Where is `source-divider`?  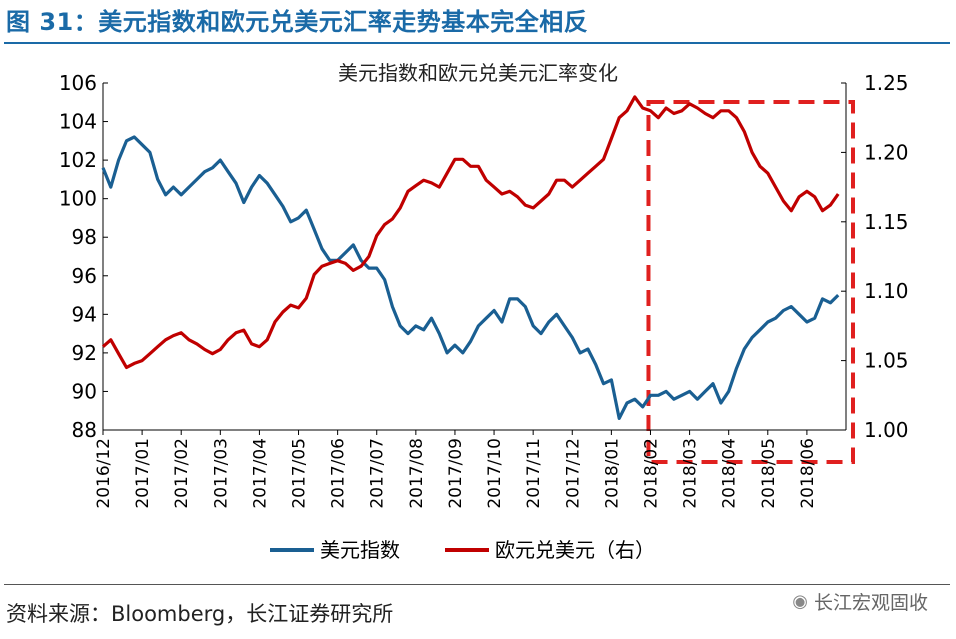 source-divider is located at coordinates (477, 584).